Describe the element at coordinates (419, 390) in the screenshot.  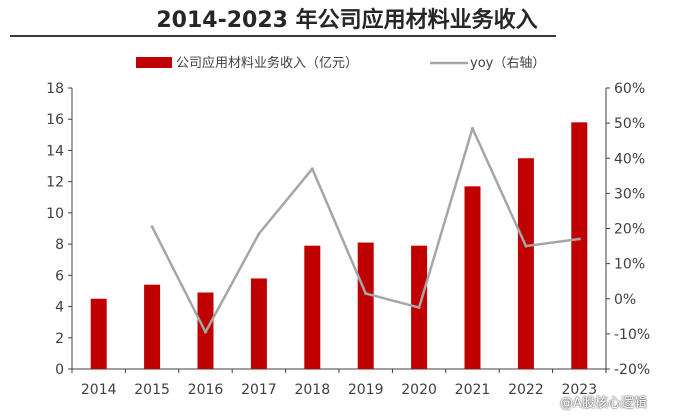
I see `x-tick-label: 2020` at that location.